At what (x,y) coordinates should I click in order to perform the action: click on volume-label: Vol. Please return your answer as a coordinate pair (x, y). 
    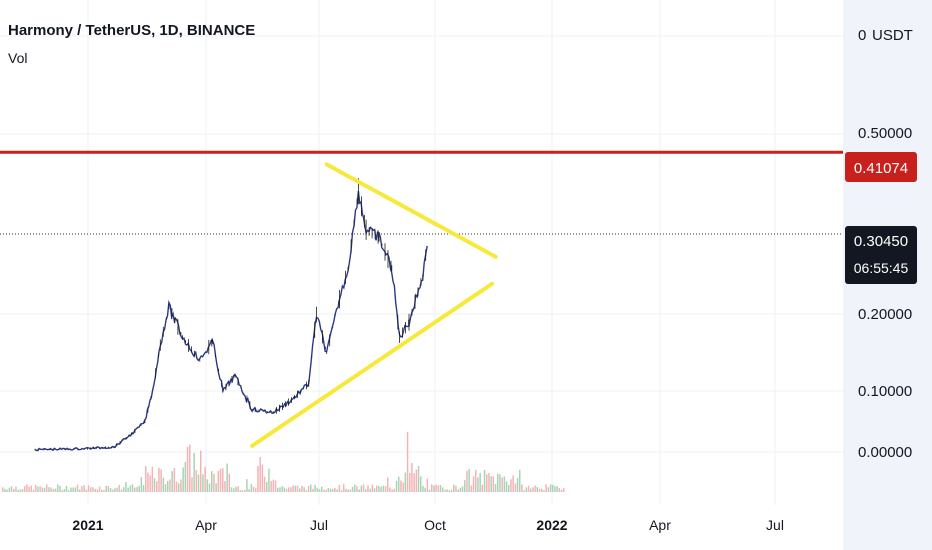
    Looking at the image, I should click on (18, 58).